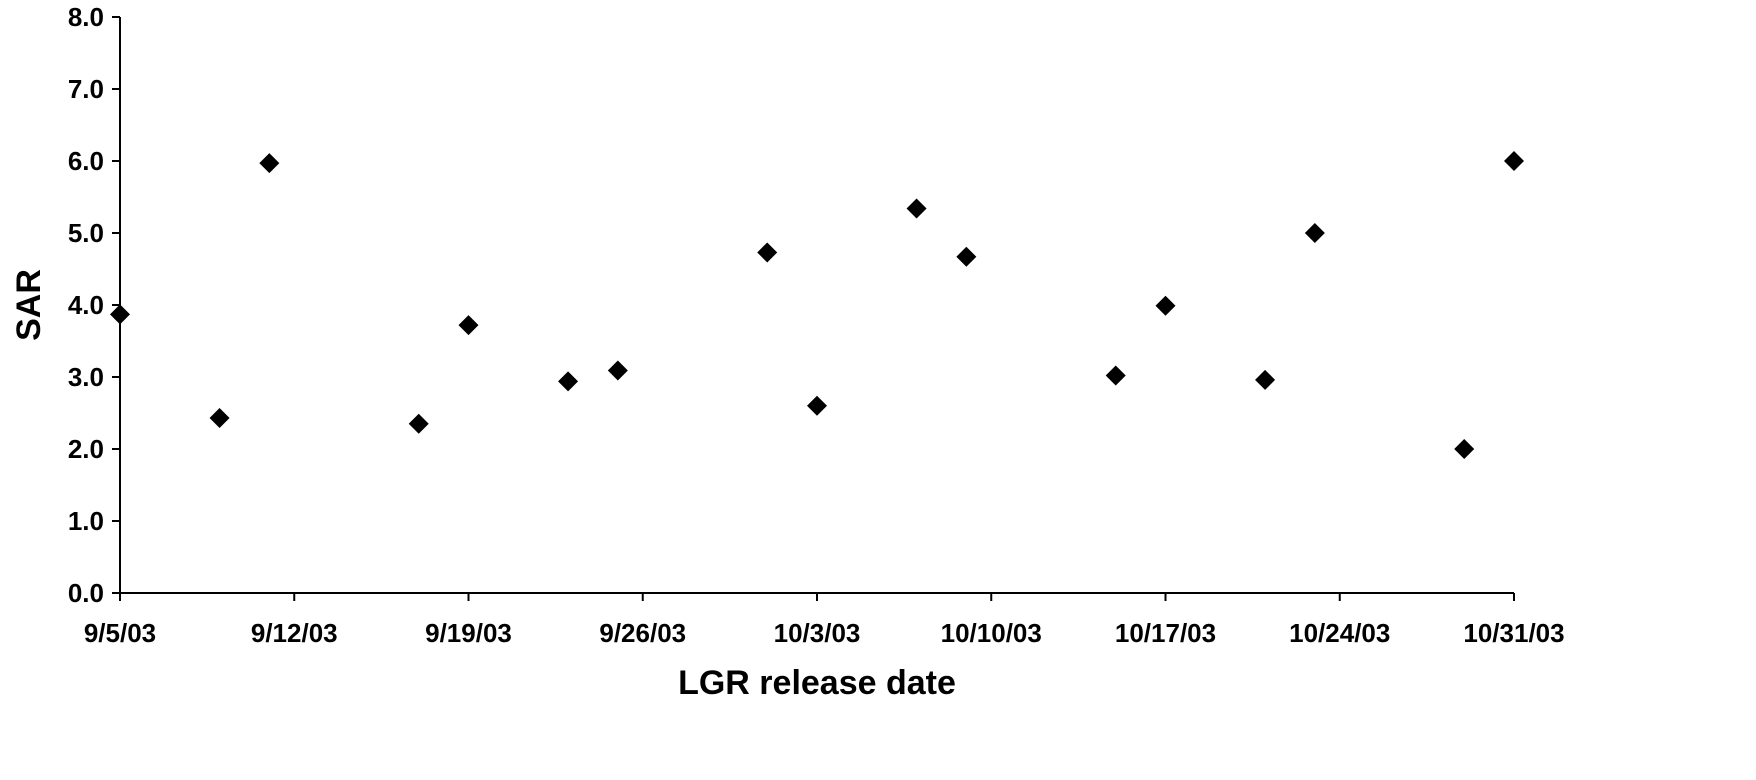  What do you see at coordinates (86, 449) in the screenshot?
I see `y-tick-label: 2.0` at bounding box center [86, 449].